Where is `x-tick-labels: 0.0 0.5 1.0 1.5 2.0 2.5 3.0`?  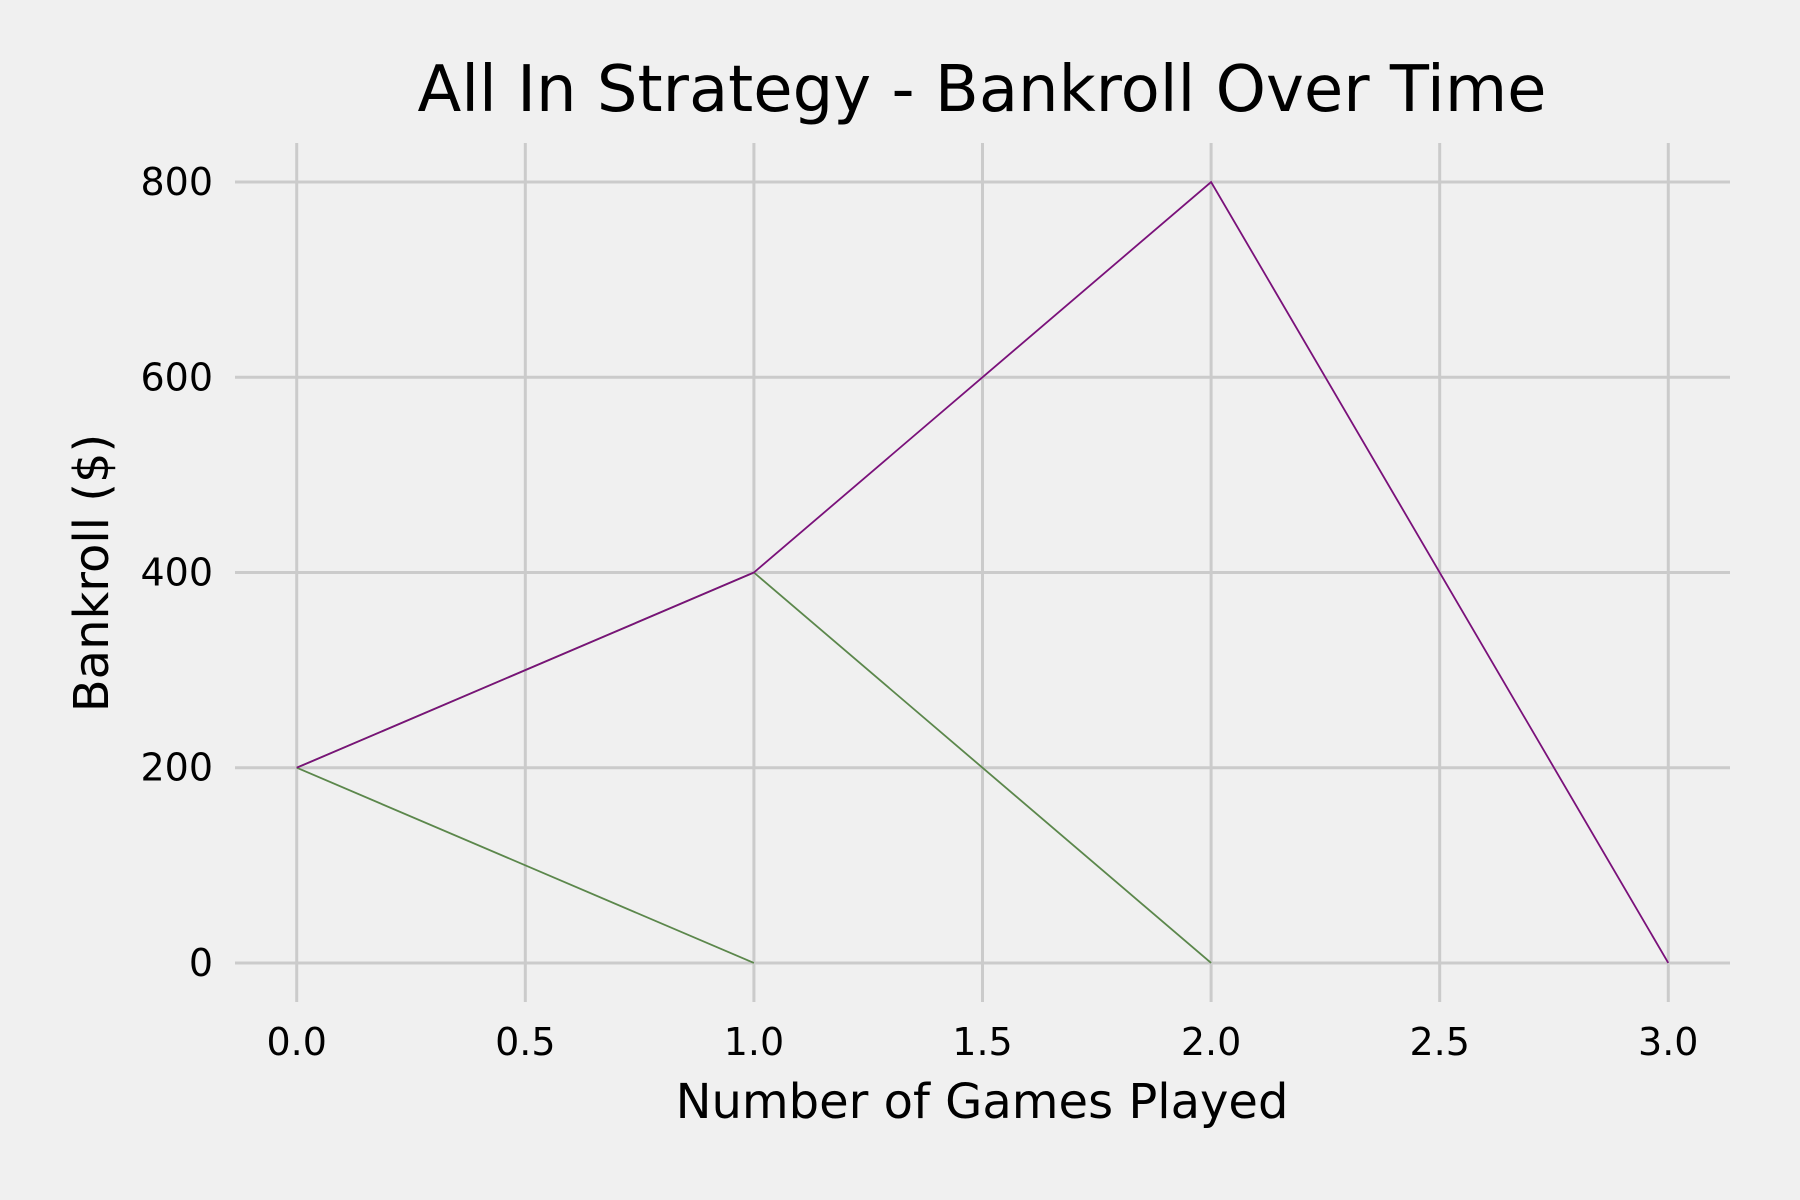
x-tick-labels: 0.0 0.5 1.0 1.5 2.0 2.5 3.0 is located at coordinates (983, 1042).